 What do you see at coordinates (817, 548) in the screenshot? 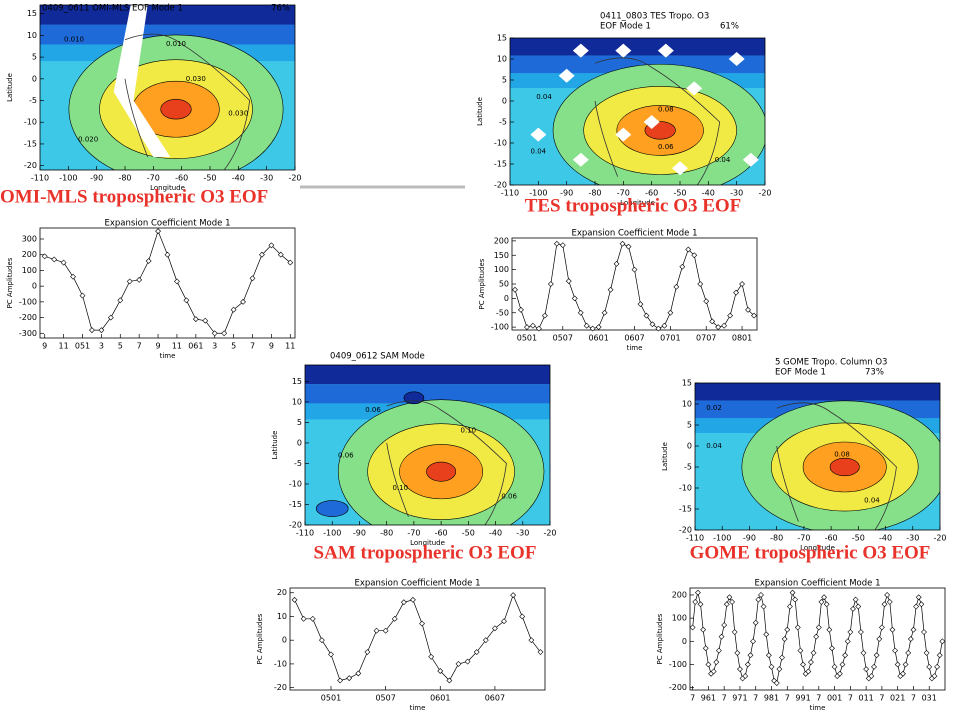
I see `x-axis-label: Longitude` at bounding box center [817, 548].